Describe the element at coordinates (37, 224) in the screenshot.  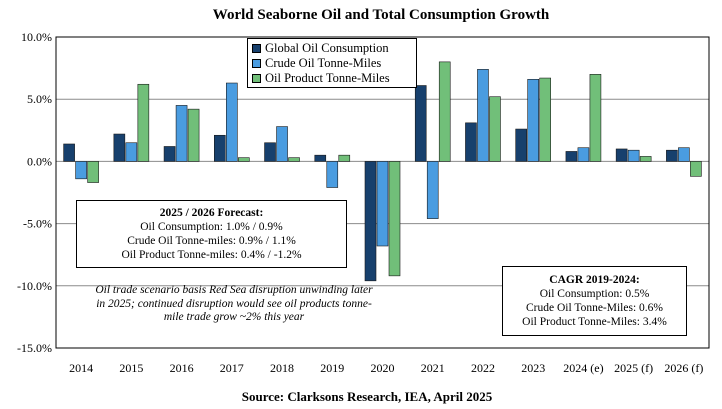
I see `y-tick-label: -5.0%` at that location.